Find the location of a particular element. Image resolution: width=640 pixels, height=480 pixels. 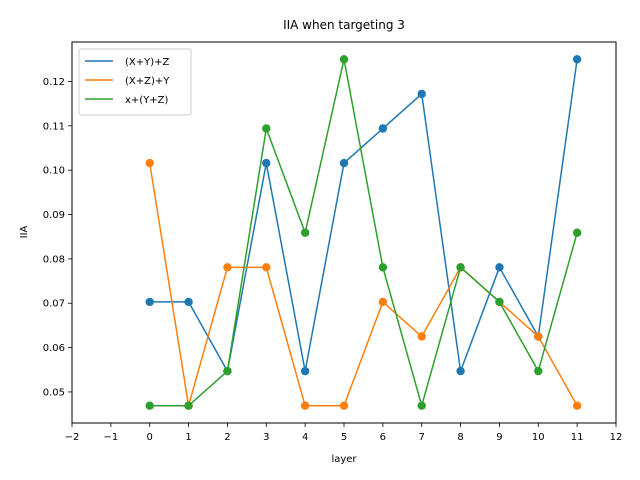

y-tick-label: 0.10 is located at coordinates (54, 171).